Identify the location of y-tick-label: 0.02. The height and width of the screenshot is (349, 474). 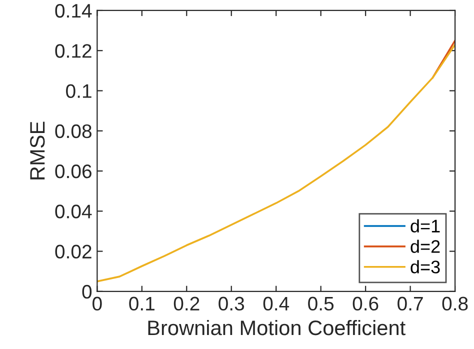
(73, 251).